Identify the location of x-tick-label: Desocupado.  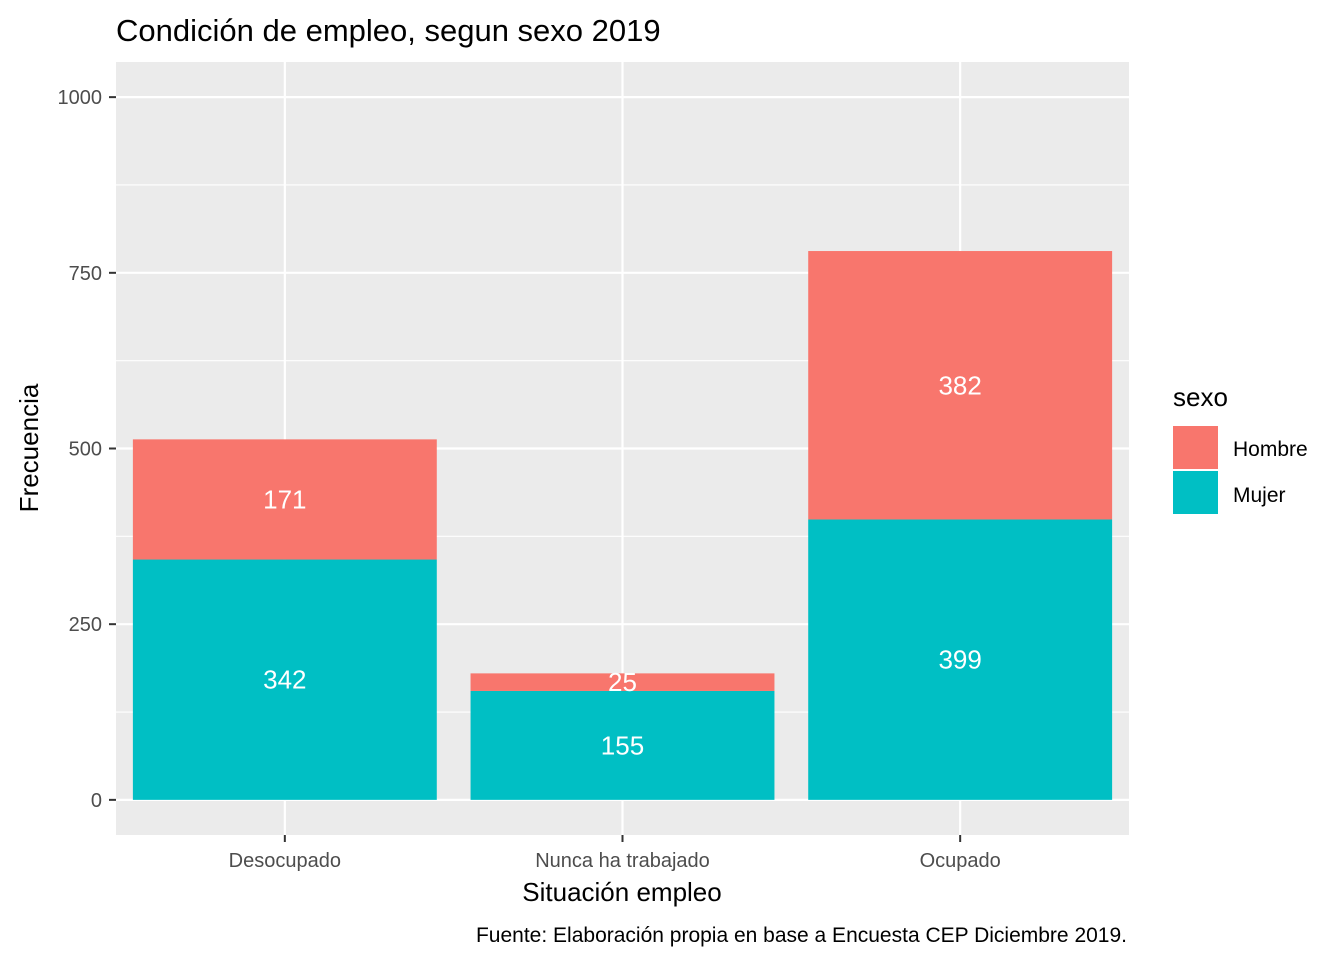
(285, 861).